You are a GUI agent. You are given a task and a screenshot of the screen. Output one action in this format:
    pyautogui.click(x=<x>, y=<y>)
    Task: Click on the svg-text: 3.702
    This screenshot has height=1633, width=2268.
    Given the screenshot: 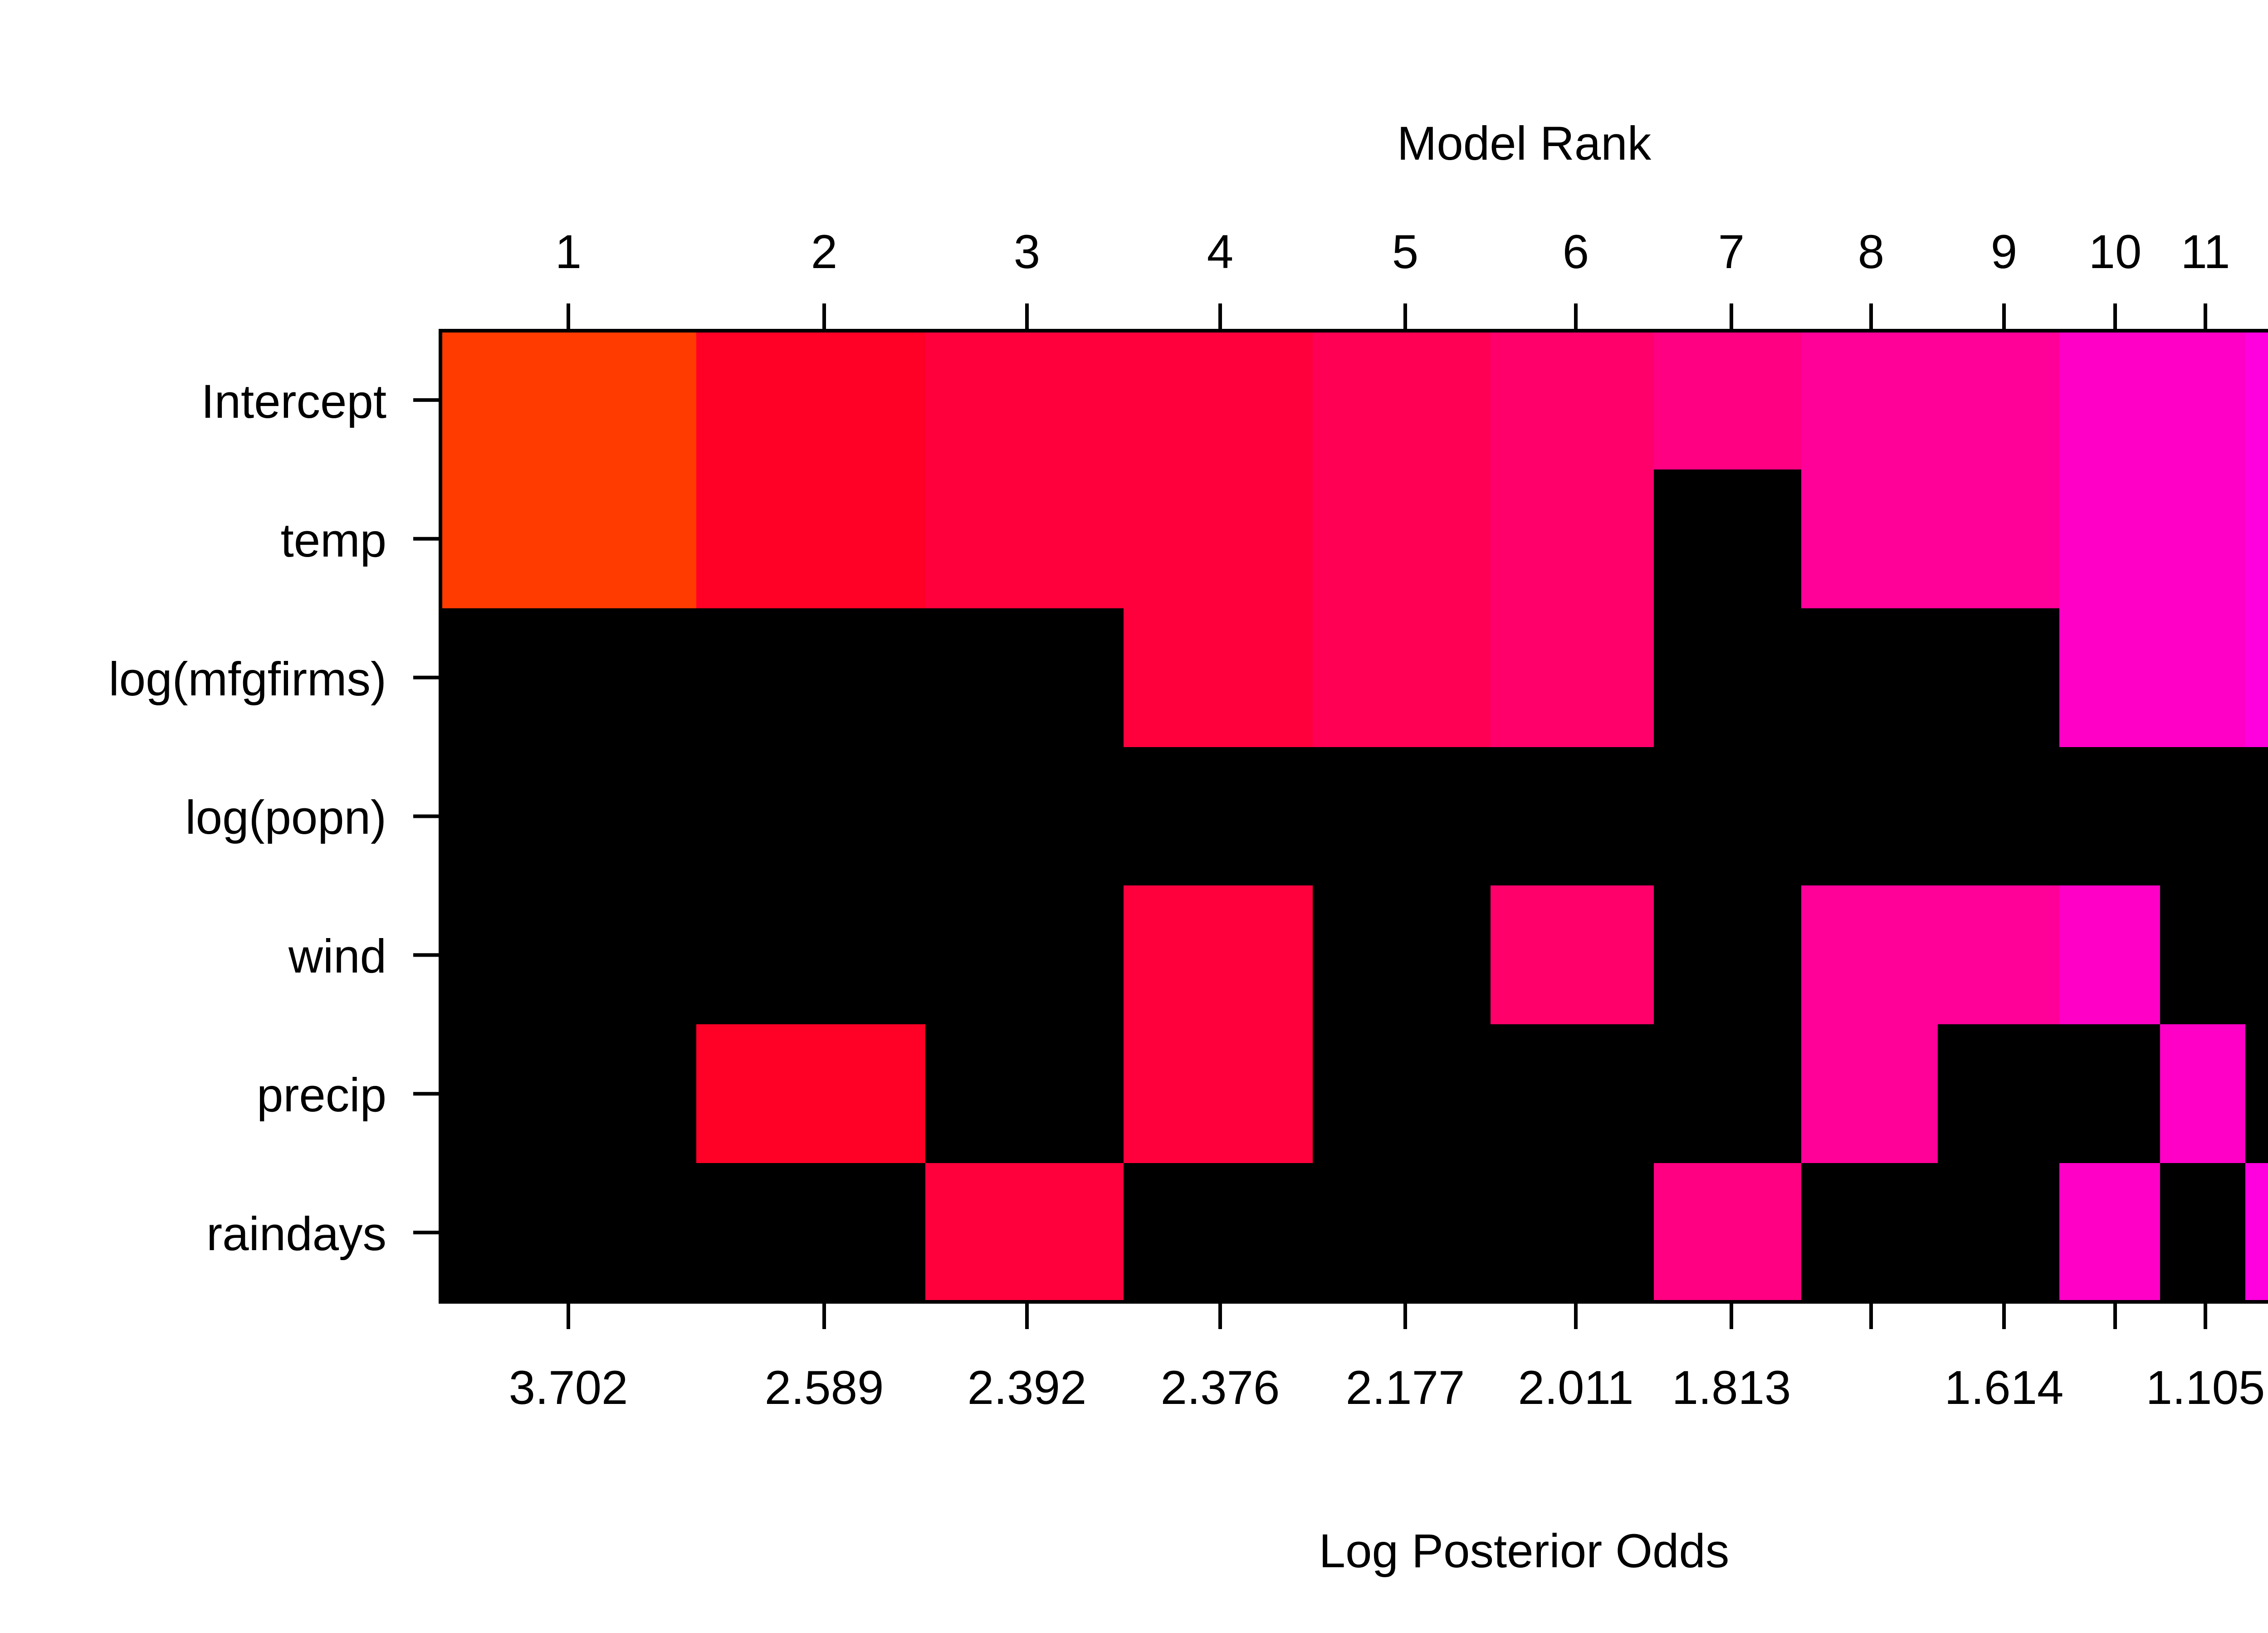 What is the action you would take?
    pyautogui.click(x=568, y=1387)
    